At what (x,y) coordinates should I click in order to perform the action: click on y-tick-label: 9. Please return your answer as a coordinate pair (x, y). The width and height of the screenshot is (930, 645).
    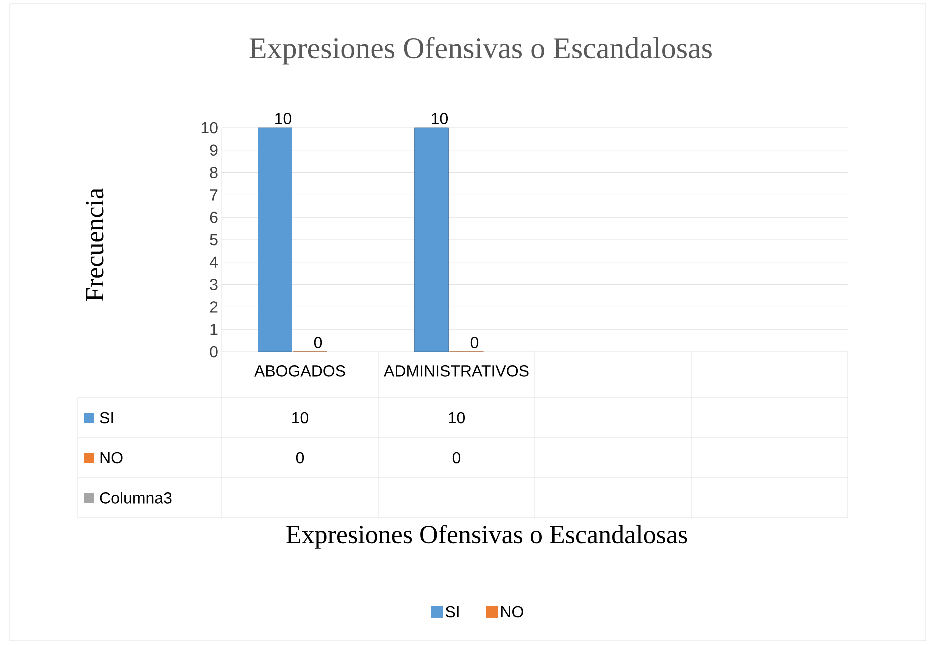
    Looking at the image, I should click on (214, 150).